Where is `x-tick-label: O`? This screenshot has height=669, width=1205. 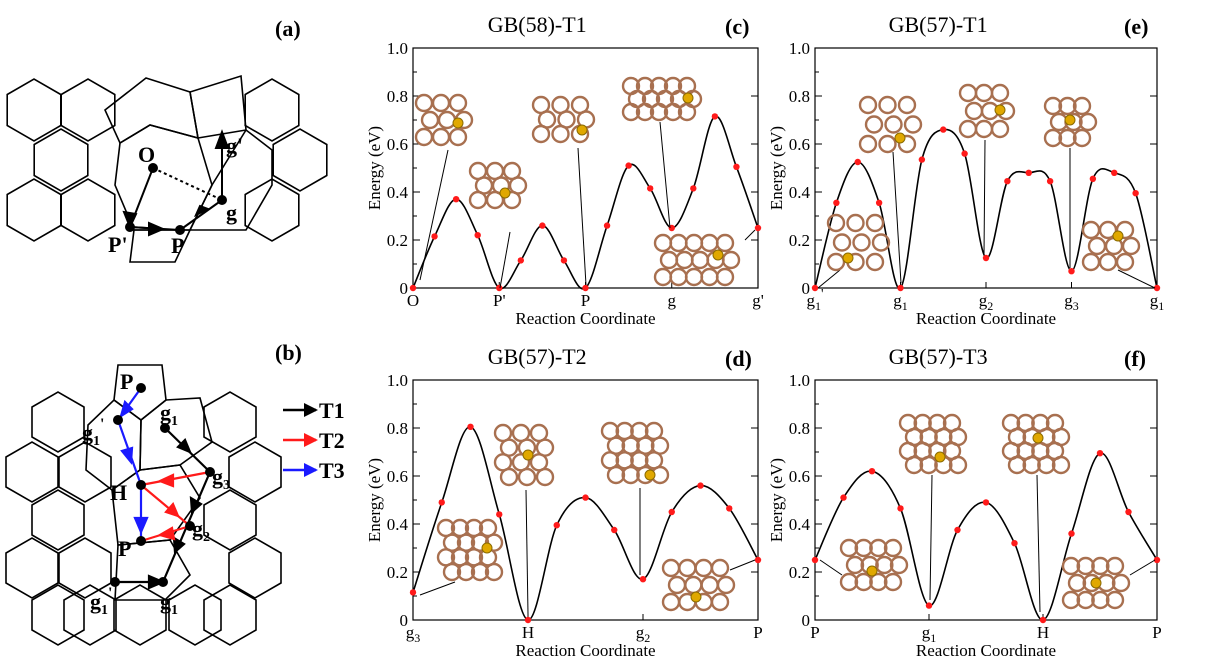
x-tick-label: O is located at coordinates (413, 300).